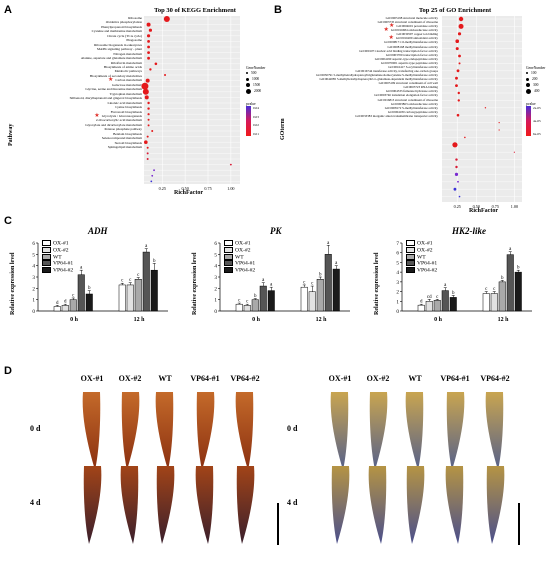 The image size is (554, 569). Describe the element at coordinates (412, 46) in the screenshot. I see `go-term-text: GO:0008168 methyltransferase activity` at that location.